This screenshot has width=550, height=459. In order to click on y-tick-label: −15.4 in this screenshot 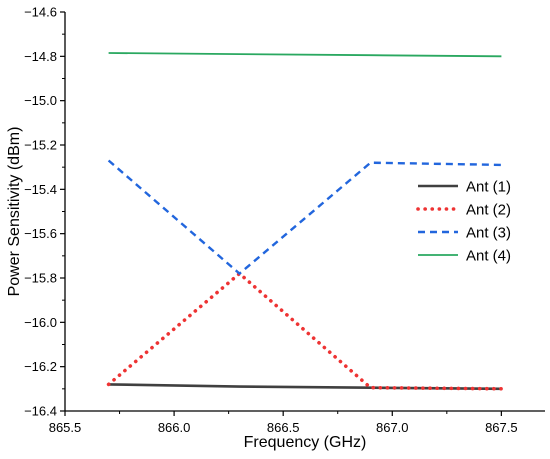, I will do `click(40, 189)`.